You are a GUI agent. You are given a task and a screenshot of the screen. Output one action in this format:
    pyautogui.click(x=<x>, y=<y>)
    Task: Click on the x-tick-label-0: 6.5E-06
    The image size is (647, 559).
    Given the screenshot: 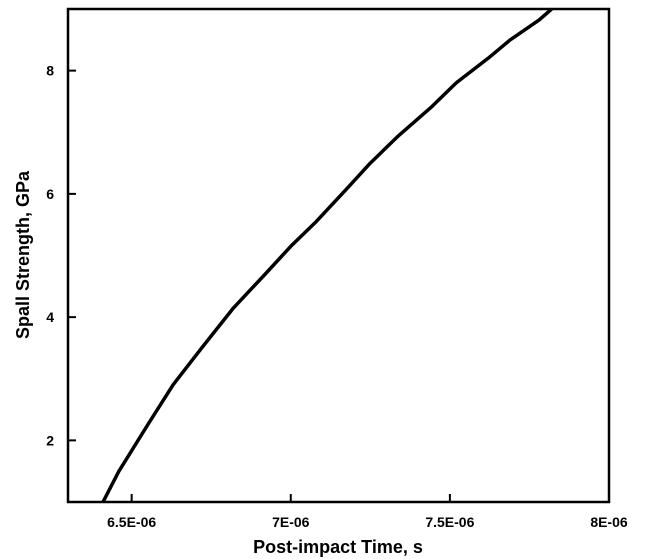 What is the action you would take?
    pyautogui.click(x=131, y=522)
    